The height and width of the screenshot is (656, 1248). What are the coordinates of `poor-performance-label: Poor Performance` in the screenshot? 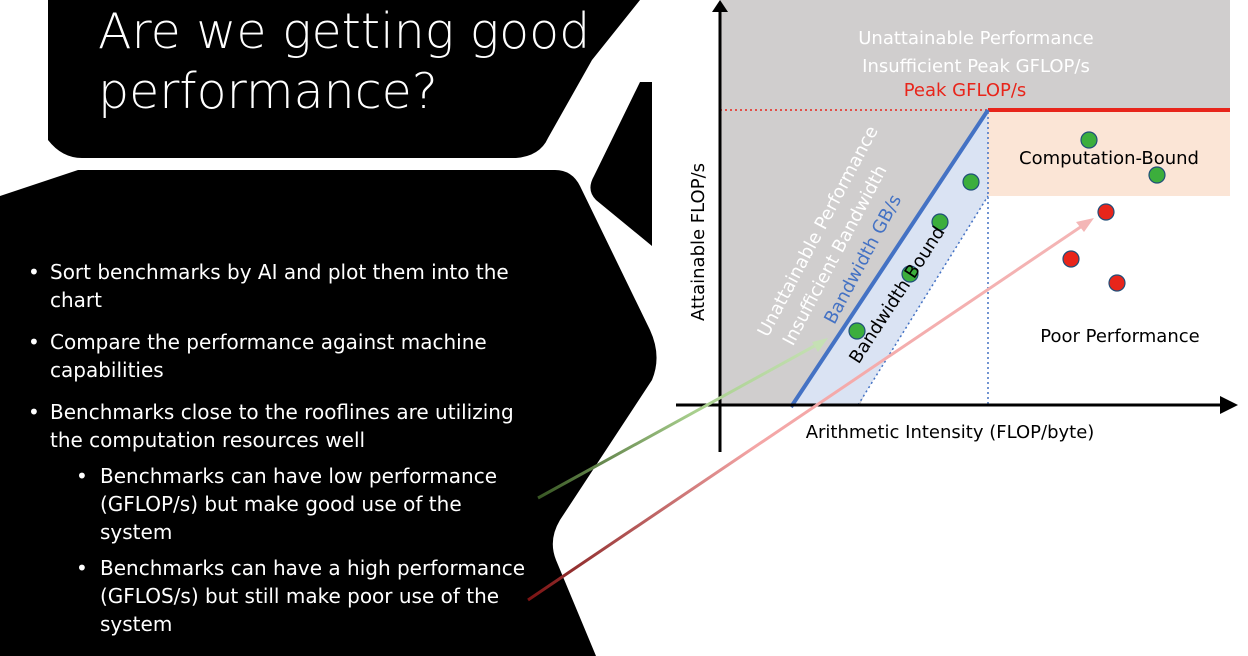 It's located at (1119, 336).